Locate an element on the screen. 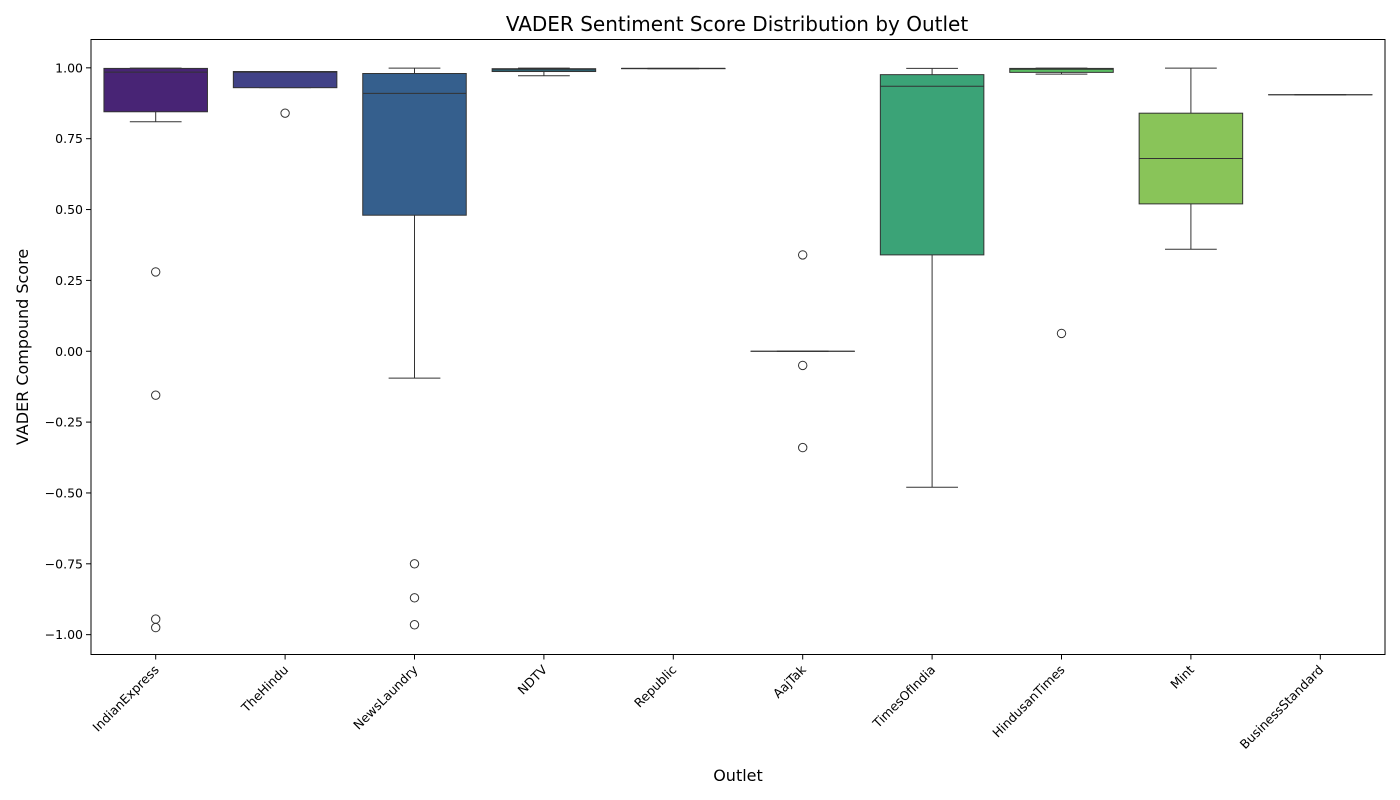 The height and width of the screenshot is (800, 1400). x-tick-label: AajTak is located at coordinates (790, 681).